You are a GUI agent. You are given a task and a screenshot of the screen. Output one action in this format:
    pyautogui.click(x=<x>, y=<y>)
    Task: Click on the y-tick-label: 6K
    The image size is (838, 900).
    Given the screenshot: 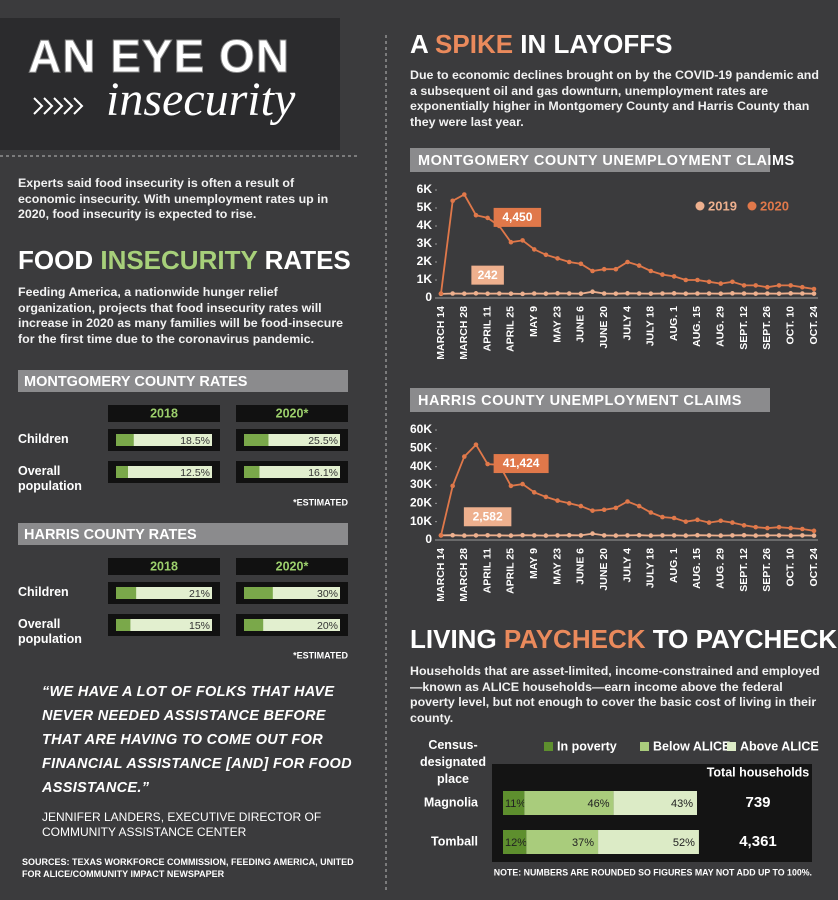 What is the action you would take?
    pyautogui.click(x=425, y=189)
    